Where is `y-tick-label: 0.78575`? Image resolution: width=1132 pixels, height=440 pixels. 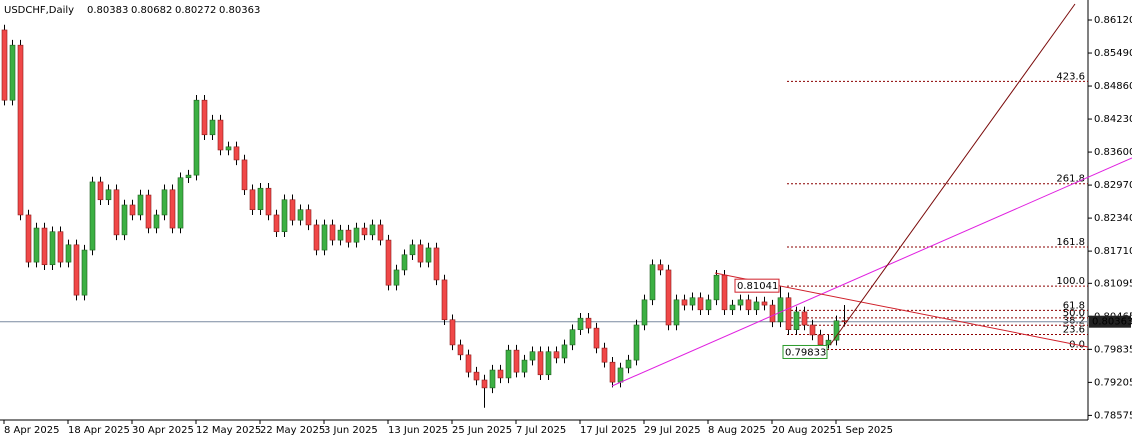
y-tick-label: 0.78575 is located at coordinates (1113, 415).